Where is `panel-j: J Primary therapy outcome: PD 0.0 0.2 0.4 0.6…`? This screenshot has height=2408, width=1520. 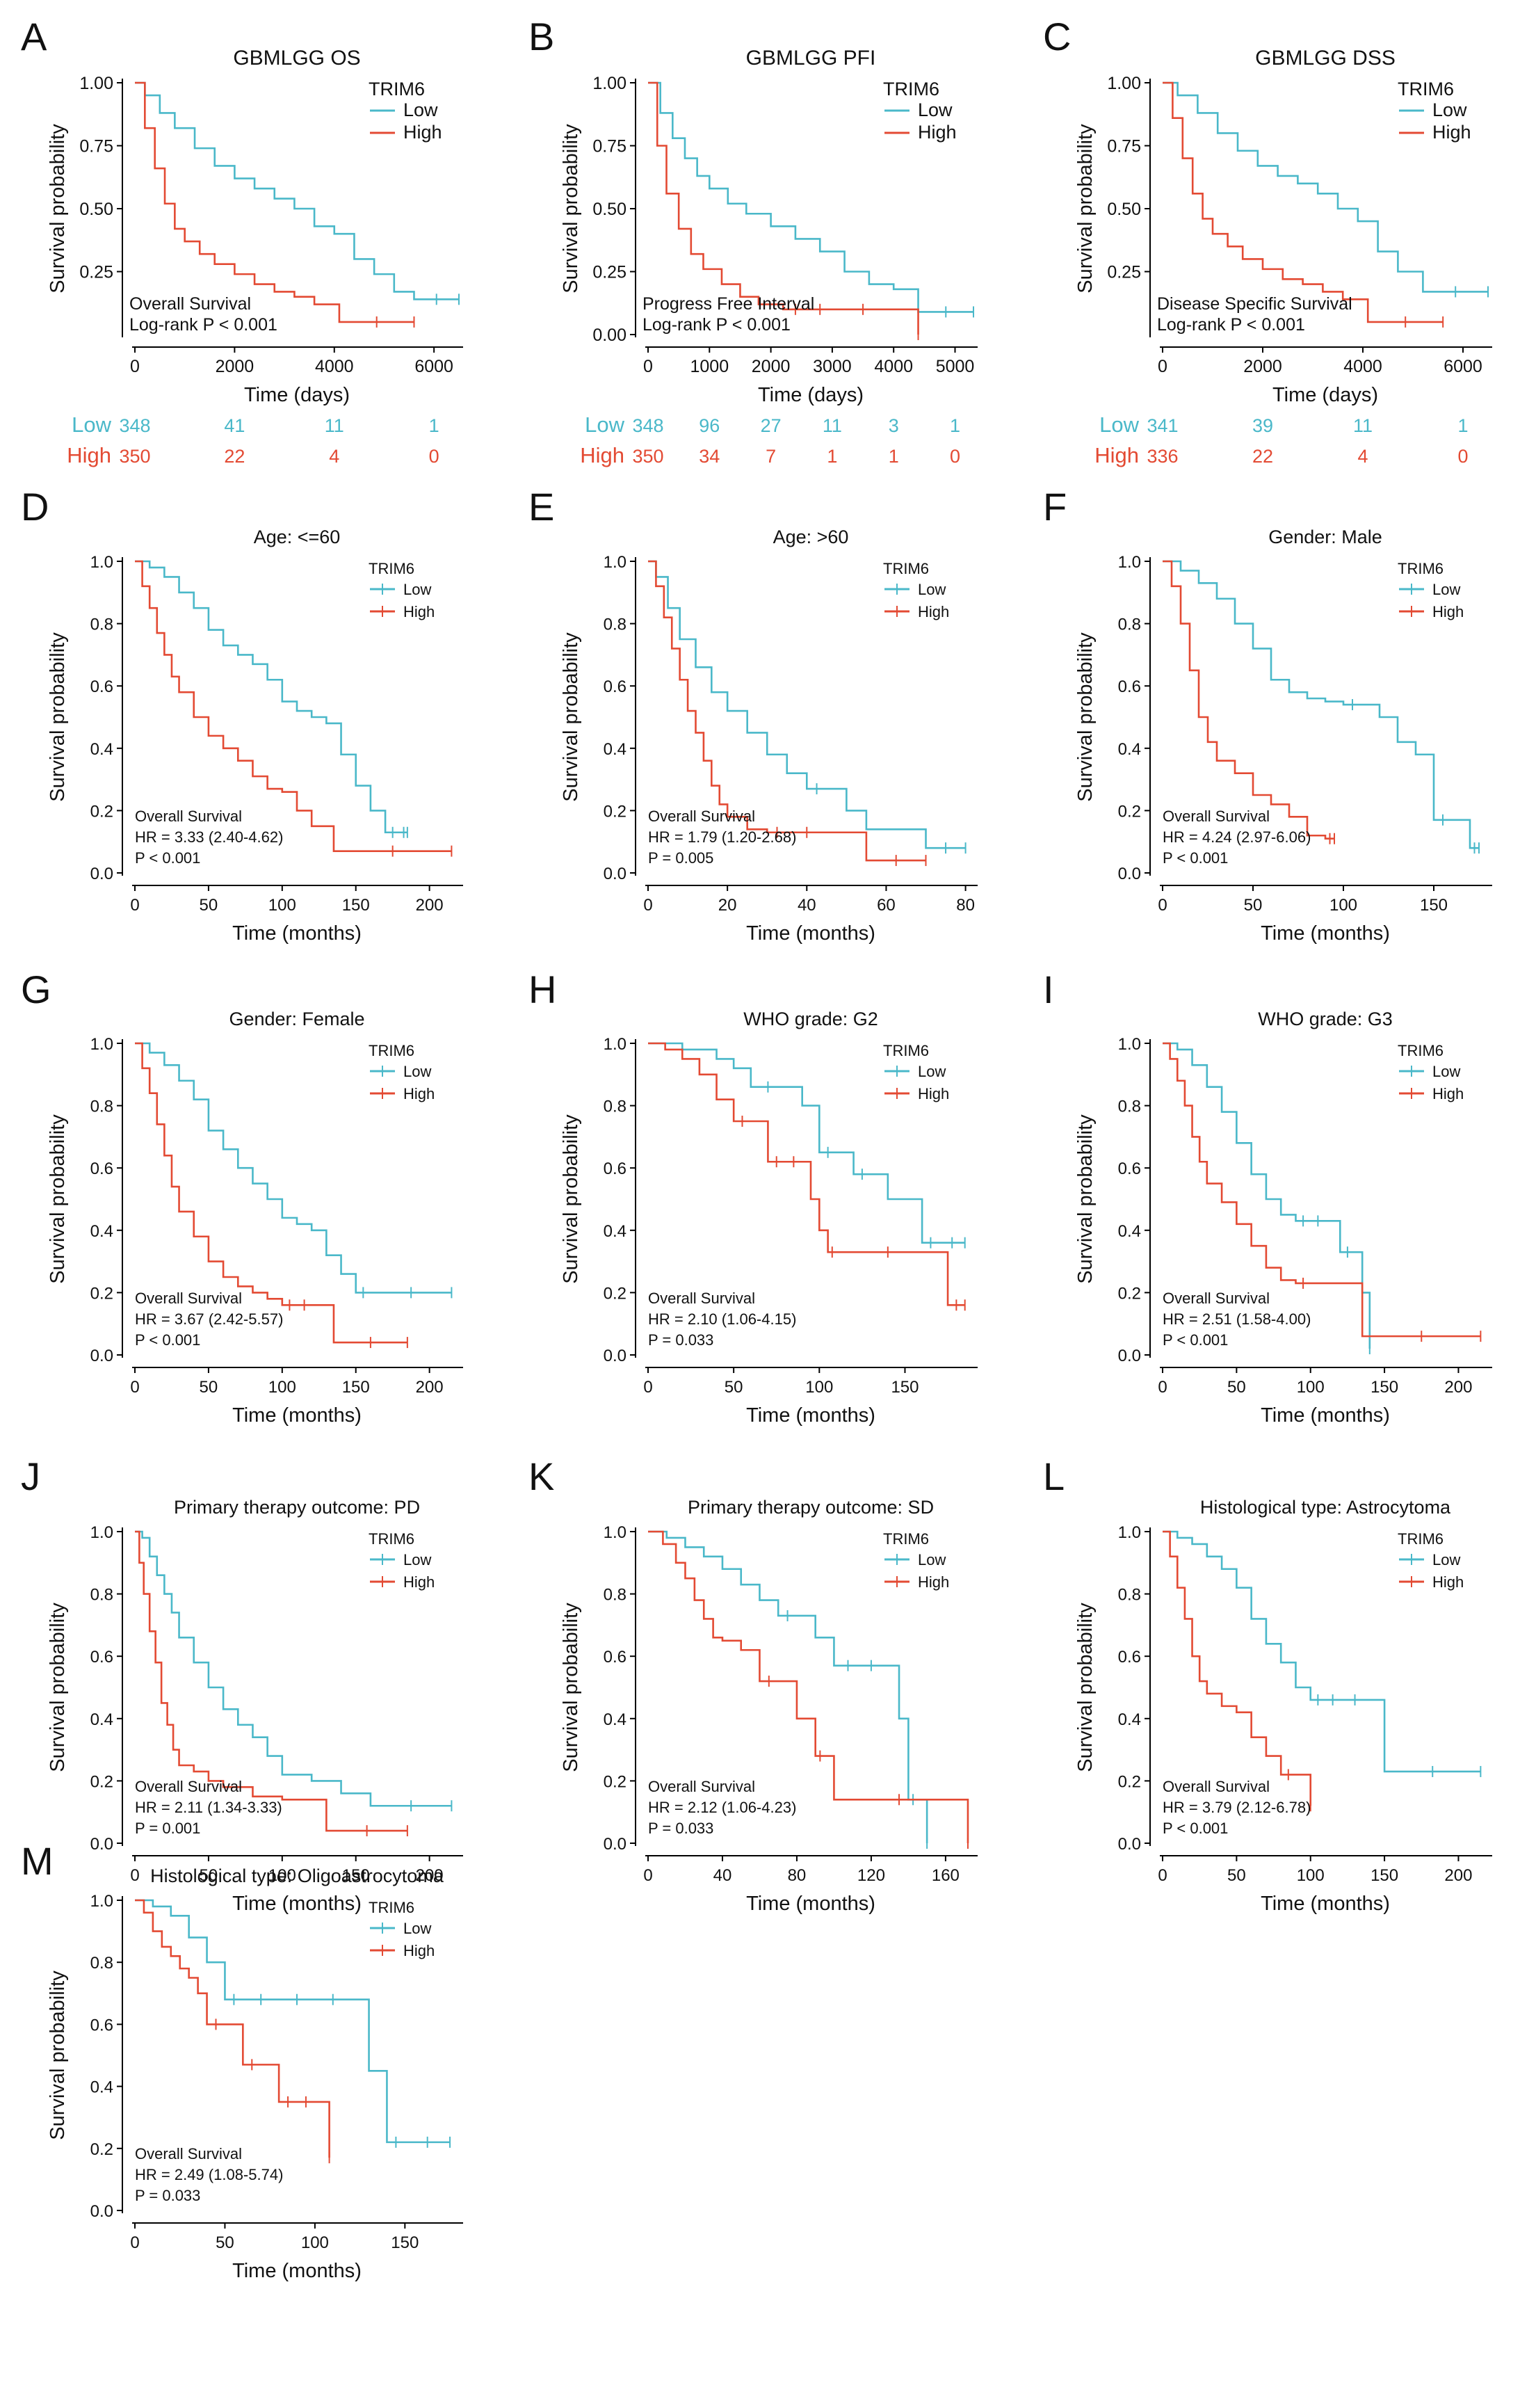 panel-j: J Primary therapy outcome: PD 0.0 0.2 0.4 0.6… is located at coordinates (242, 1684).